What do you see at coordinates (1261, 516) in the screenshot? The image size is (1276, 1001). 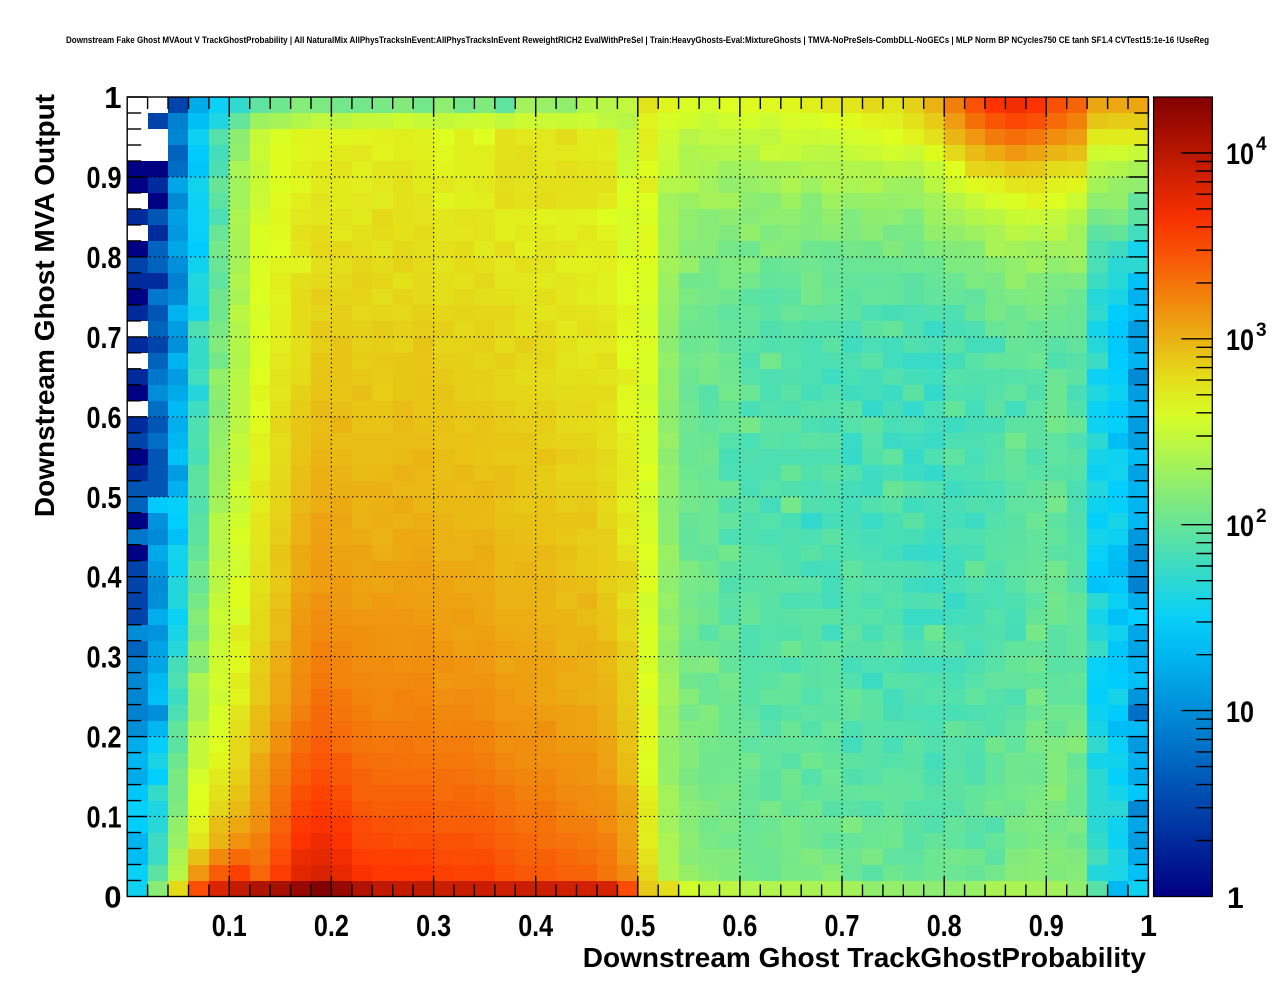 I see `svg-text: 2` at bounding box center [1261, 516].